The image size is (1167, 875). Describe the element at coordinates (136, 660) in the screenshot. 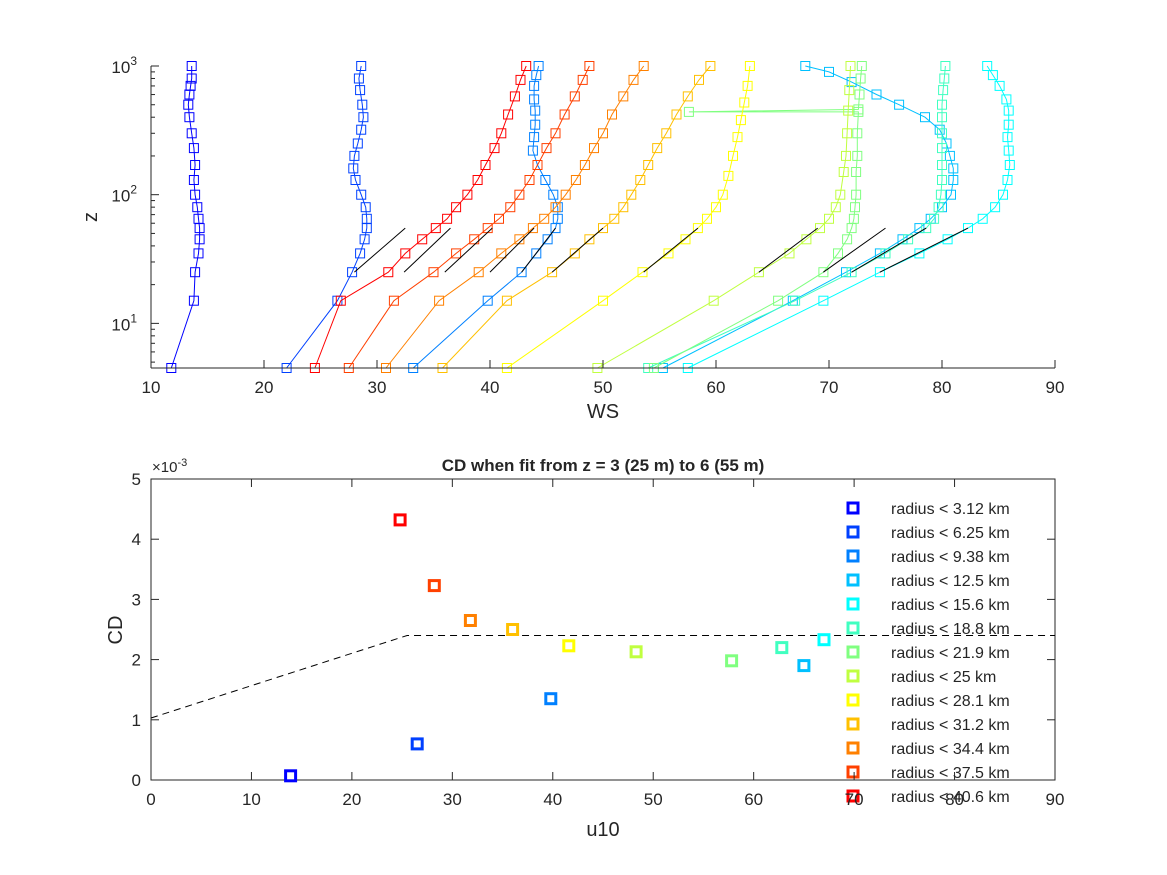

I see `y-tick-label: 2` at that location.